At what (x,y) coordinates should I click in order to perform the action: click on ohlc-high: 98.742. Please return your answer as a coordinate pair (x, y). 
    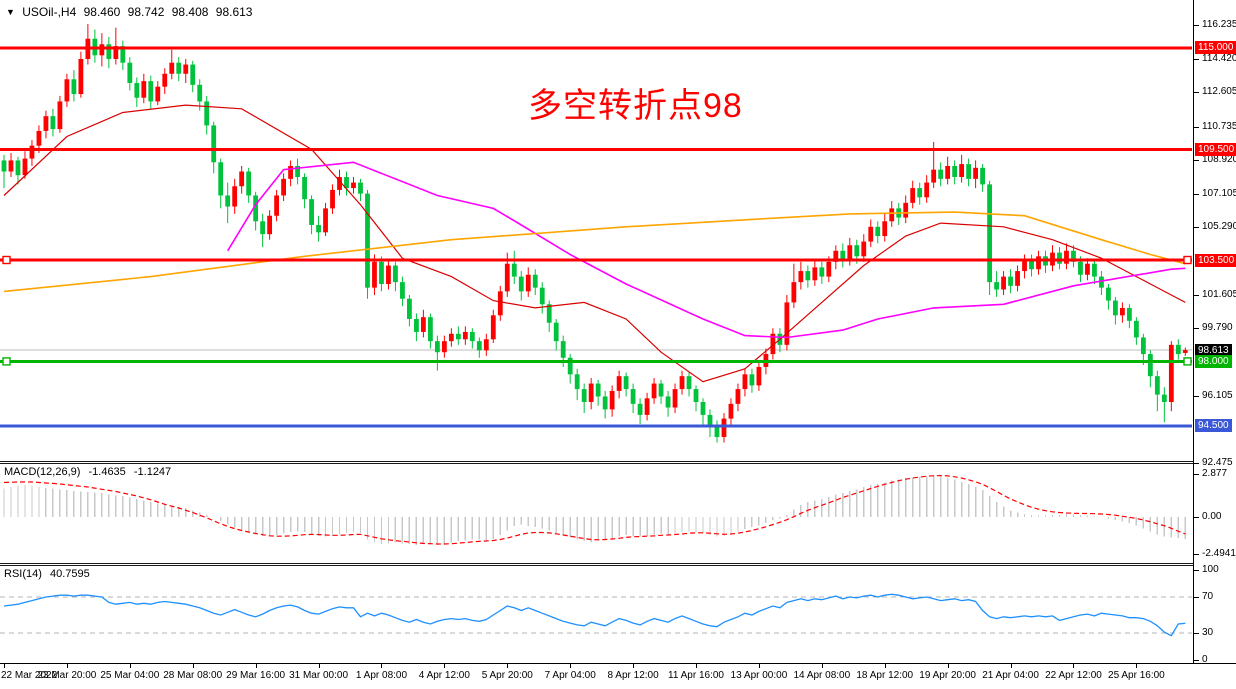
    Looking at the image, I should click on (146, 12).